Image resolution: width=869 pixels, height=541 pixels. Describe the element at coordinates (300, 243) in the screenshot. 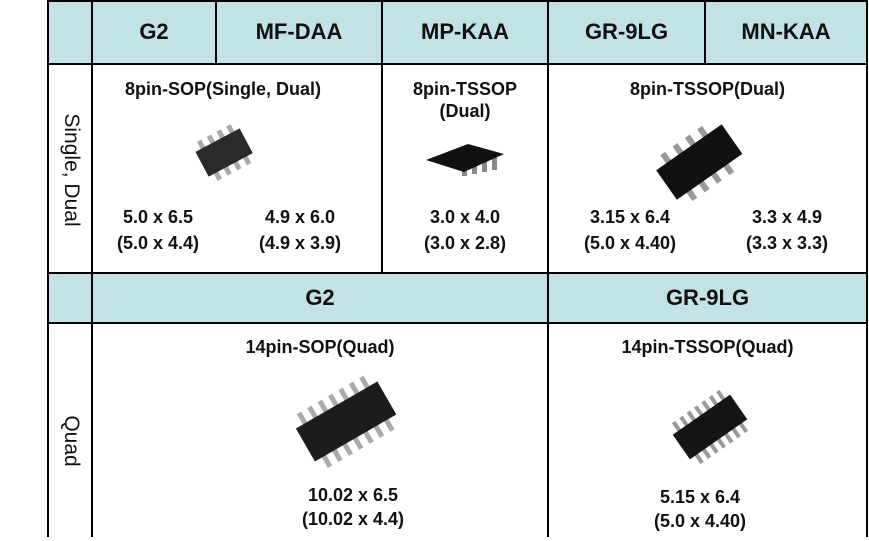

I see `size: (4.9 x 3.9)` at that location.